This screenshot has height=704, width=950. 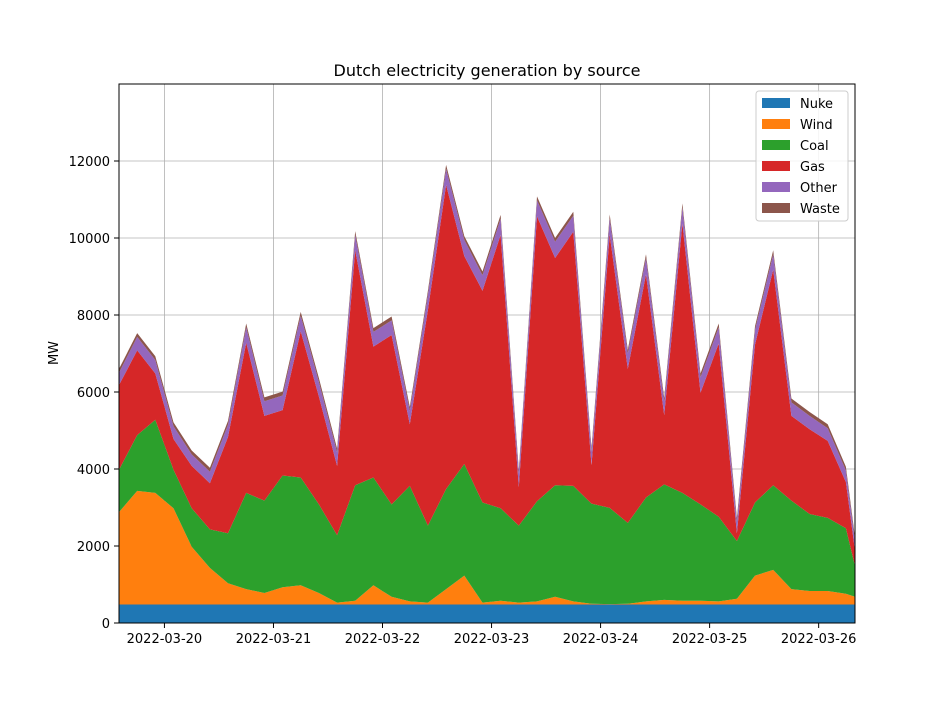 What do you see at coordinates (89, 239) in the screenshot?
I see `y-tick-label: 10000` at bounding box center [89, 239].